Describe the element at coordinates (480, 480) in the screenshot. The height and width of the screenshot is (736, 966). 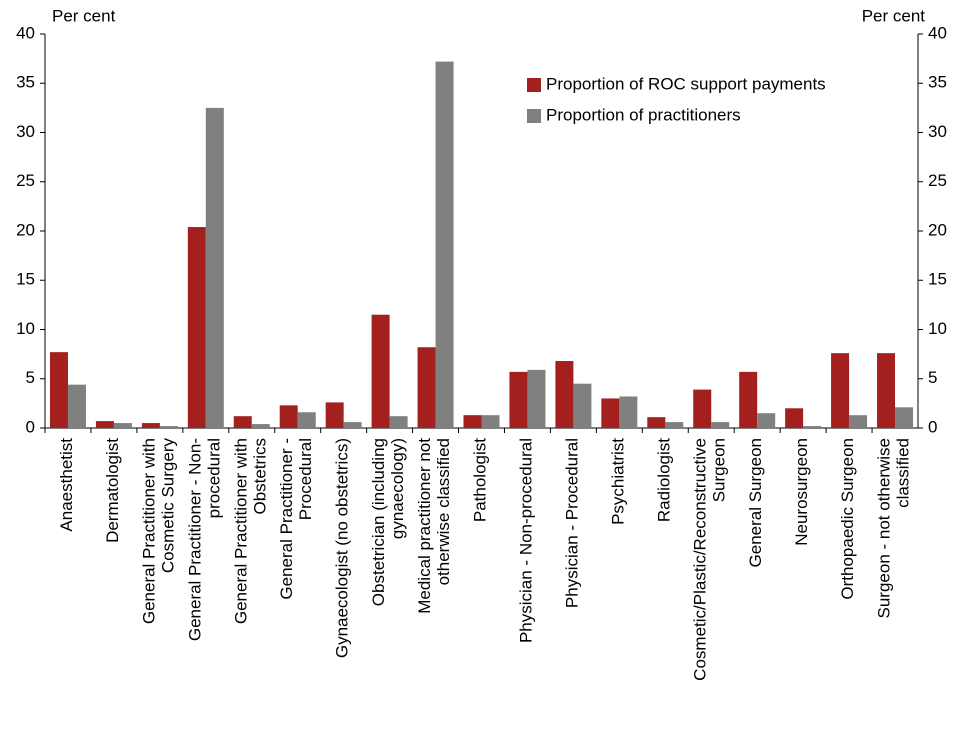
I see `x-tick-label: Pathologist` at that location.